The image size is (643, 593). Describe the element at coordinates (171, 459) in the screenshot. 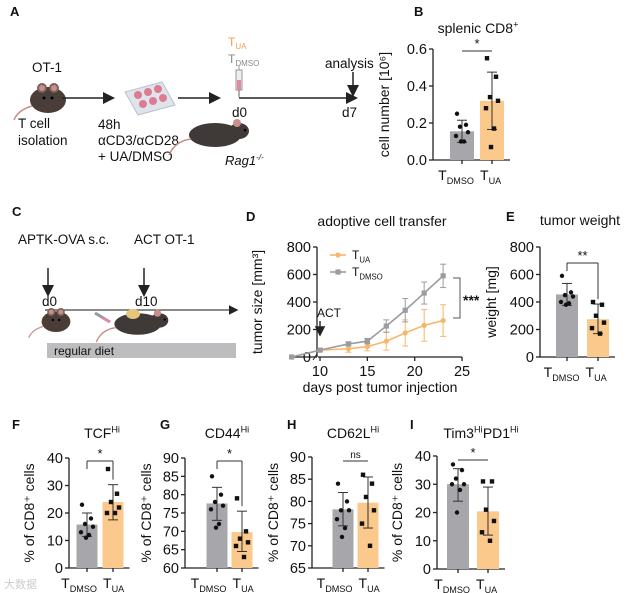

I see `y-tick-label: 90` at that location.